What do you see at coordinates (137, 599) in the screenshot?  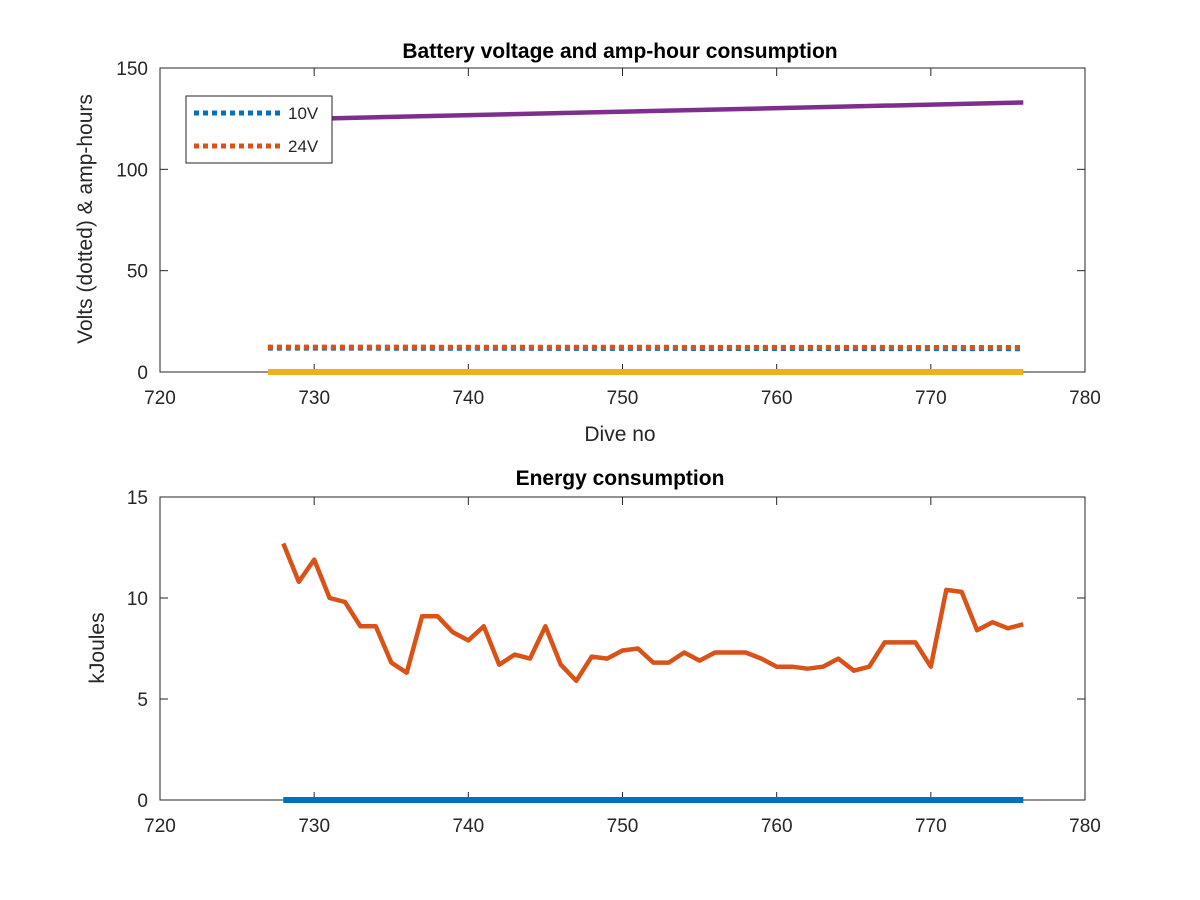 I see `energy-y-tick-label: 10` at bounding box center [137, 599].